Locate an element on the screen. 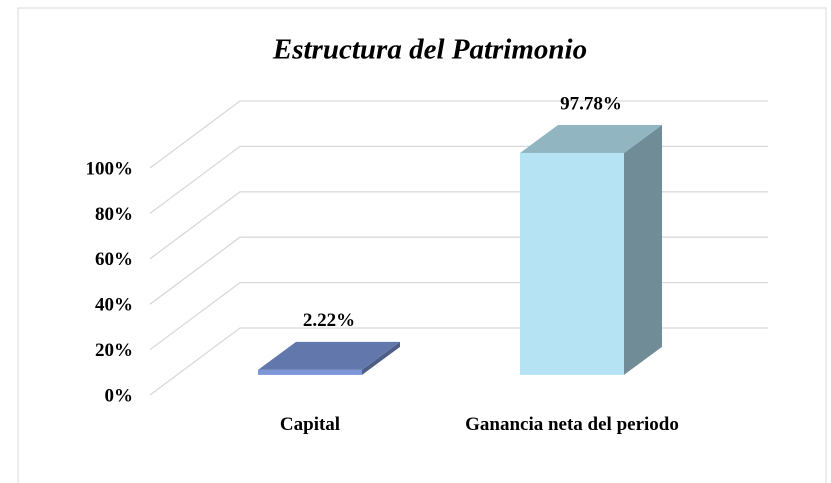  value-label: 97.78% is located at coordinates (591, 103).